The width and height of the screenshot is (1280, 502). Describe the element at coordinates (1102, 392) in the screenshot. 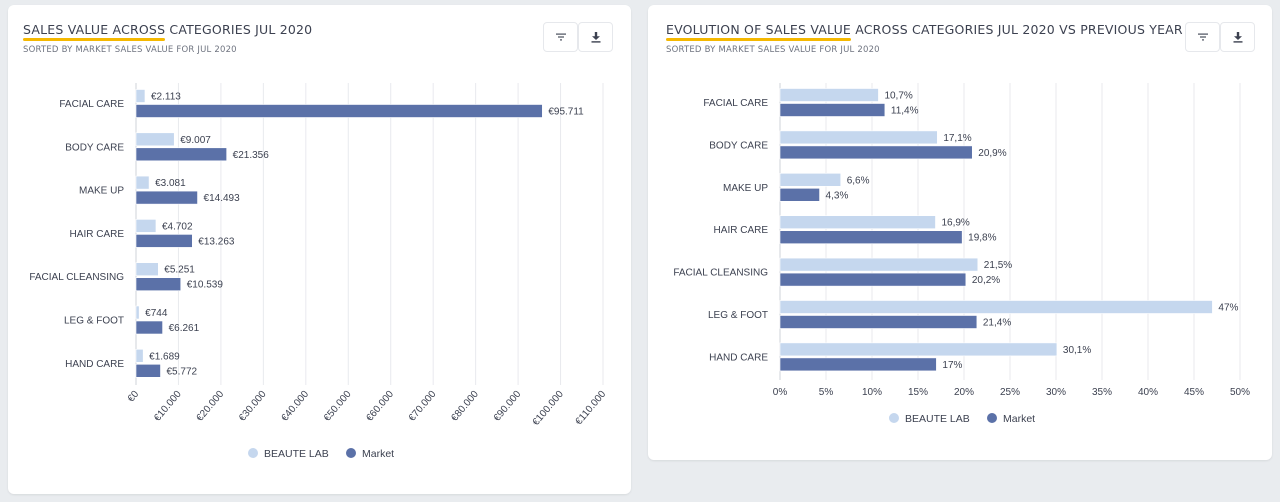

I see `x-tick-label: 35%` at that location.